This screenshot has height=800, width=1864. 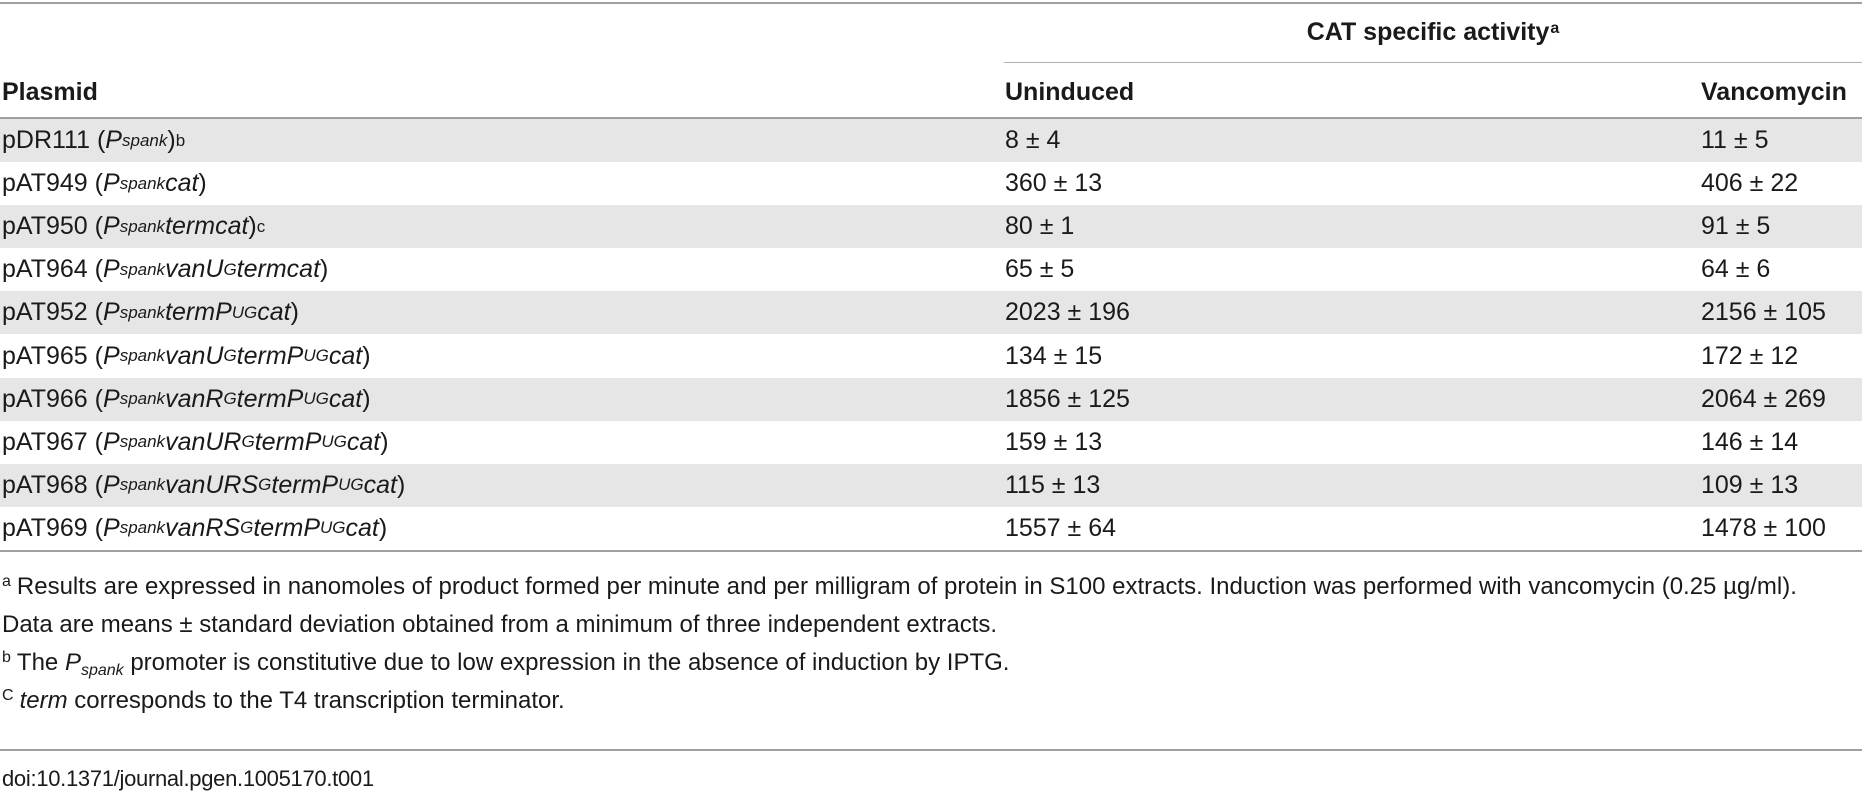 What do you see at coordinates (1054, 183) in the screenshot?
I see `uninduced-cell: 360 ± 13` at bounding box center [1054, 183].